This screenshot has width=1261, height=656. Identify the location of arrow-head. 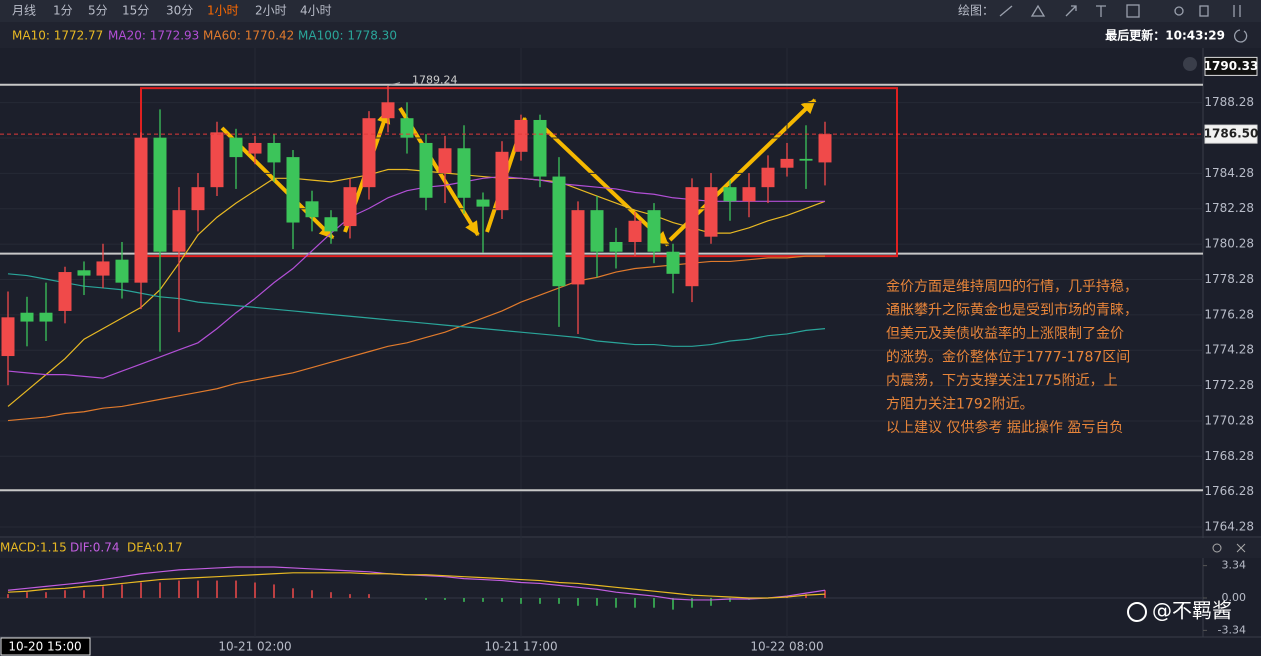
(472, 228).